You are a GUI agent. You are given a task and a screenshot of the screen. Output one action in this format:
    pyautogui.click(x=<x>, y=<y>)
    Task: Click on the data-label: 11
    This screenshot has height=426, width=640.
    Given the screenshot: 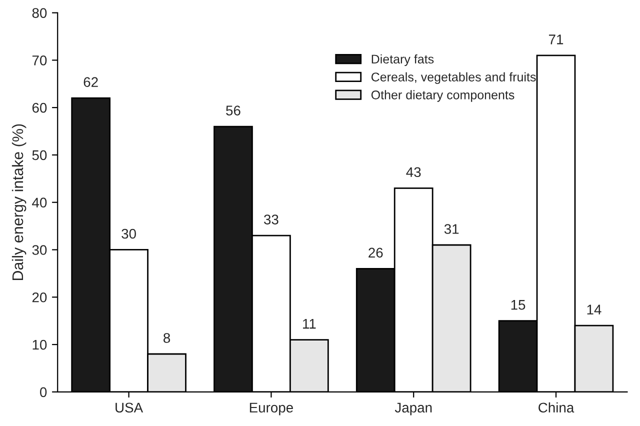 What is the action you would take?
    pyautogui.click(x=309, y=324)
    